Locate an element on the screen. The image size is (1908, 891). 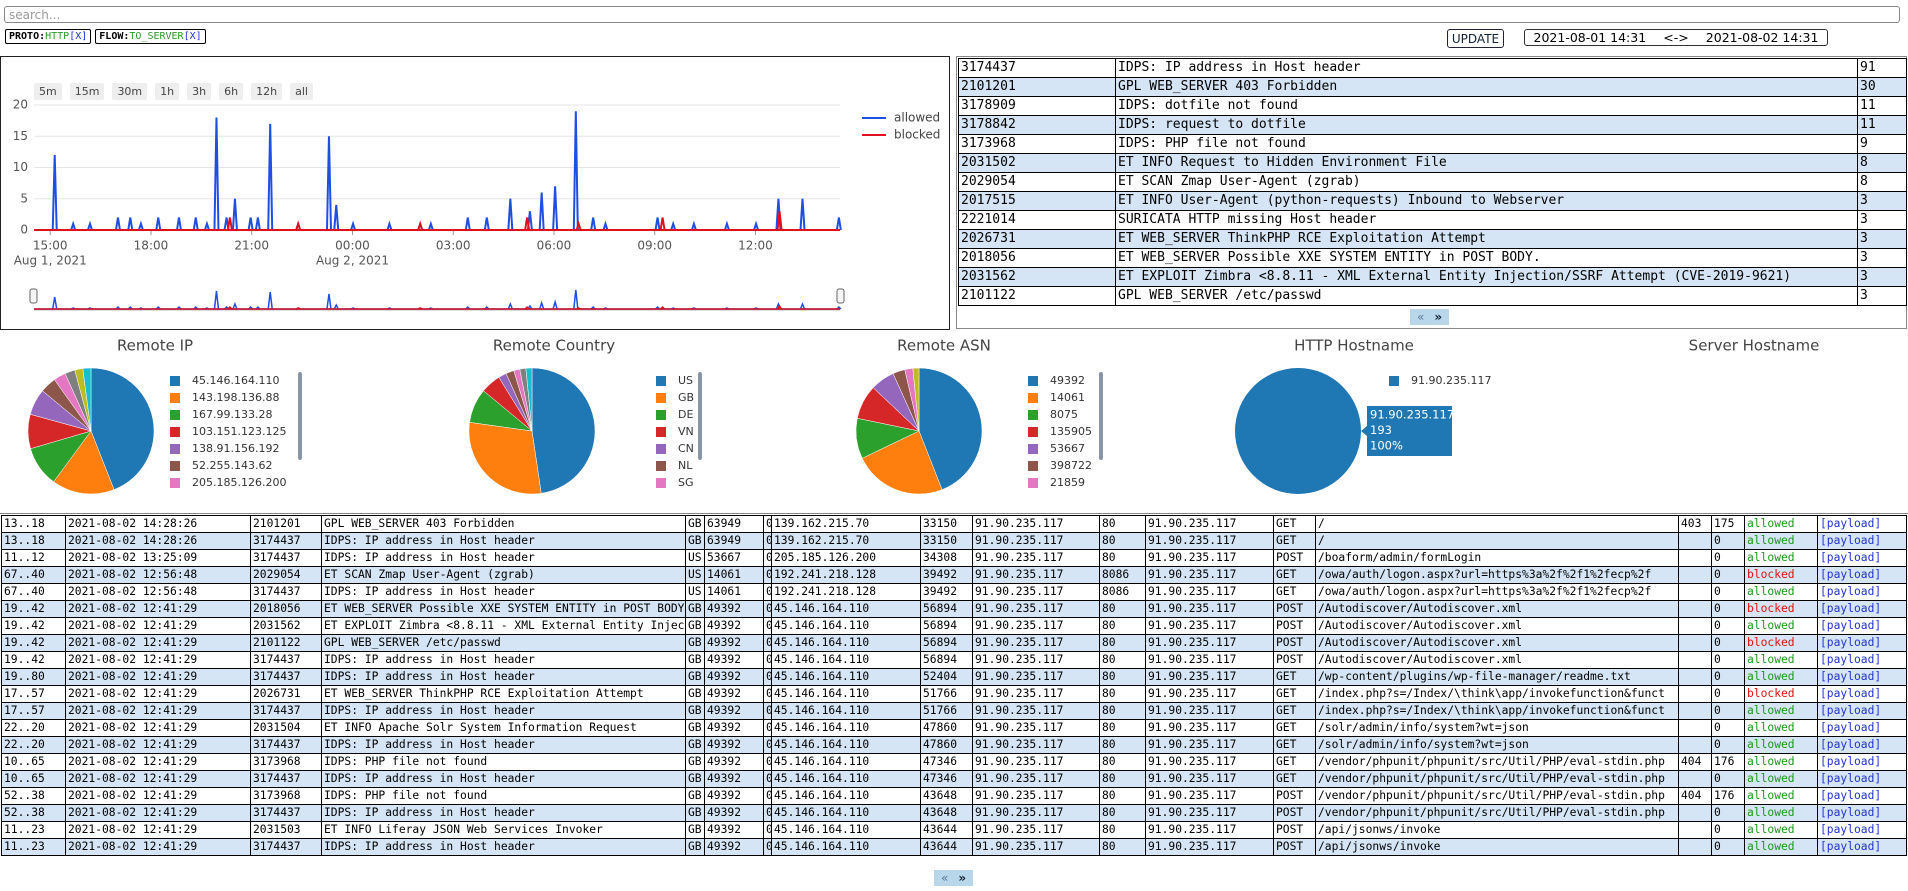
table-cell: /Autodiscover/Autodiscover.xml is located at coordinates (1497, 626).